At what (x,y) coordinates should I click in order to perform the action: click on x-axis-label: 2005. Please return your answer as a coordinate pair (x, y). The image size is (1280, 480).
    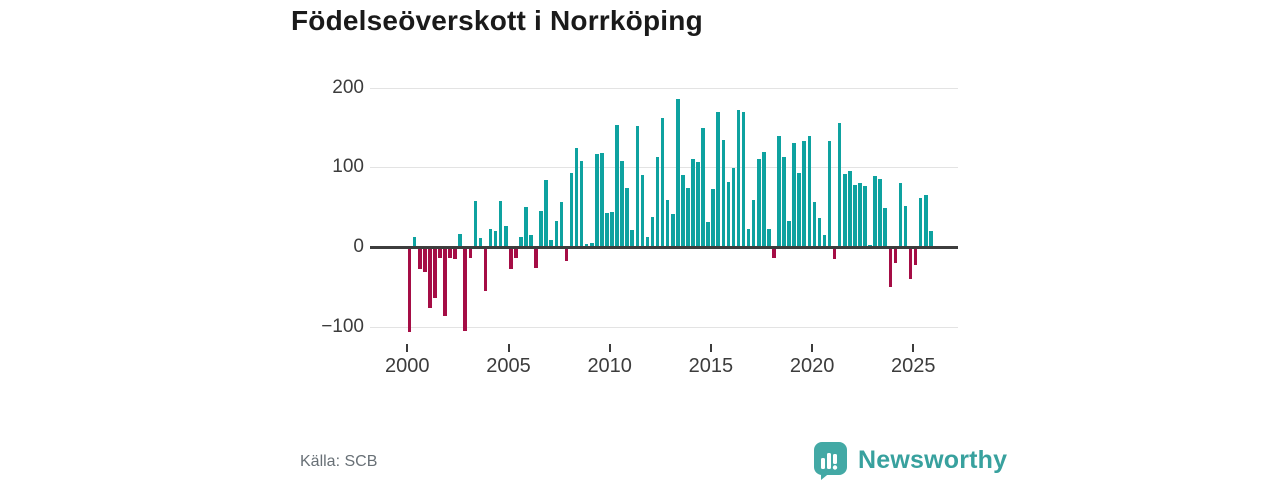
    Looking at the image, I should click on (508, 366).